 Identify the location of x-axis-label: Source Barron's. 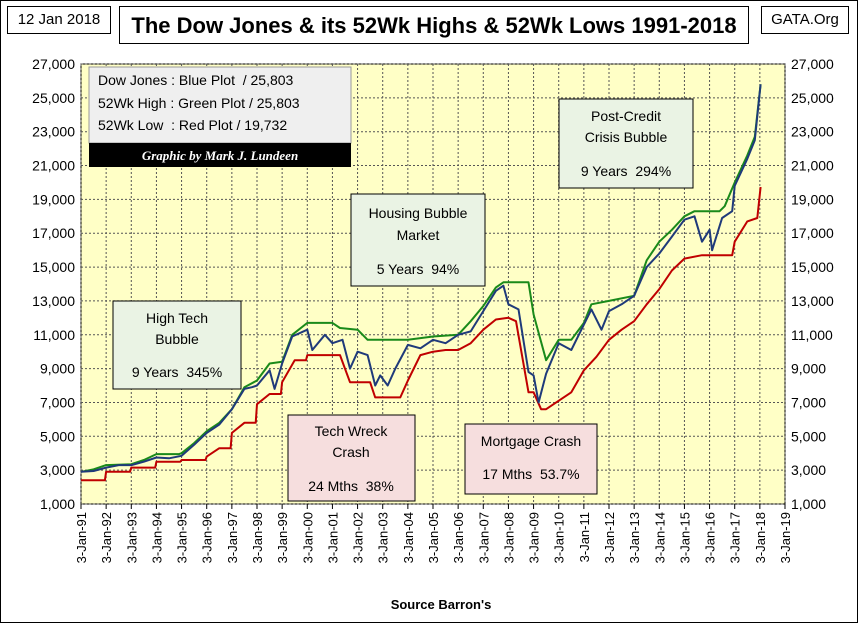
(441, 604).